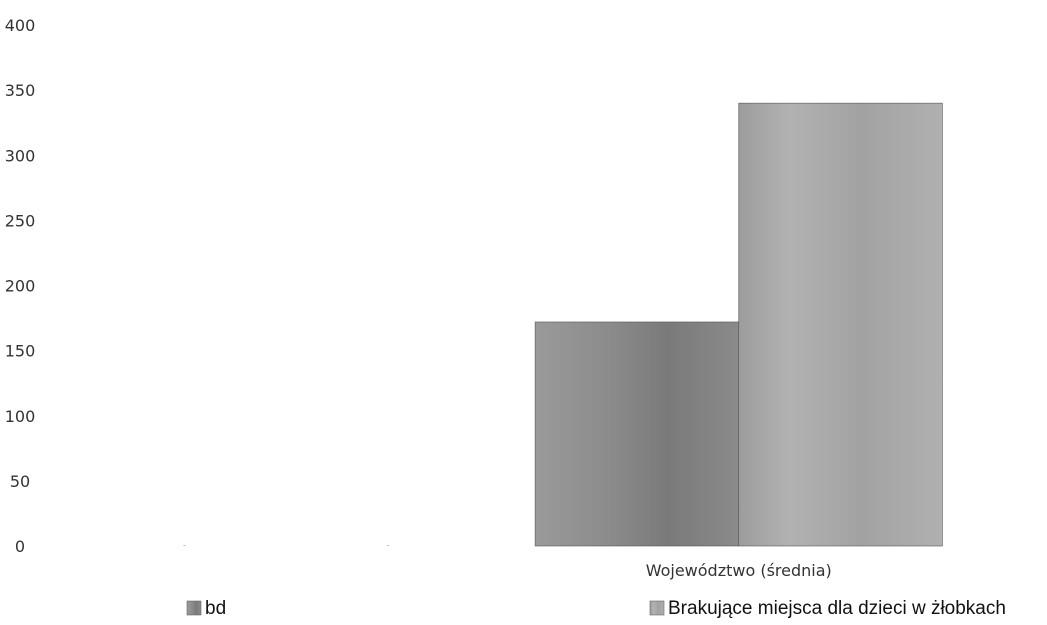  I want to click on y-tick-label: 300, so click(20, 155).